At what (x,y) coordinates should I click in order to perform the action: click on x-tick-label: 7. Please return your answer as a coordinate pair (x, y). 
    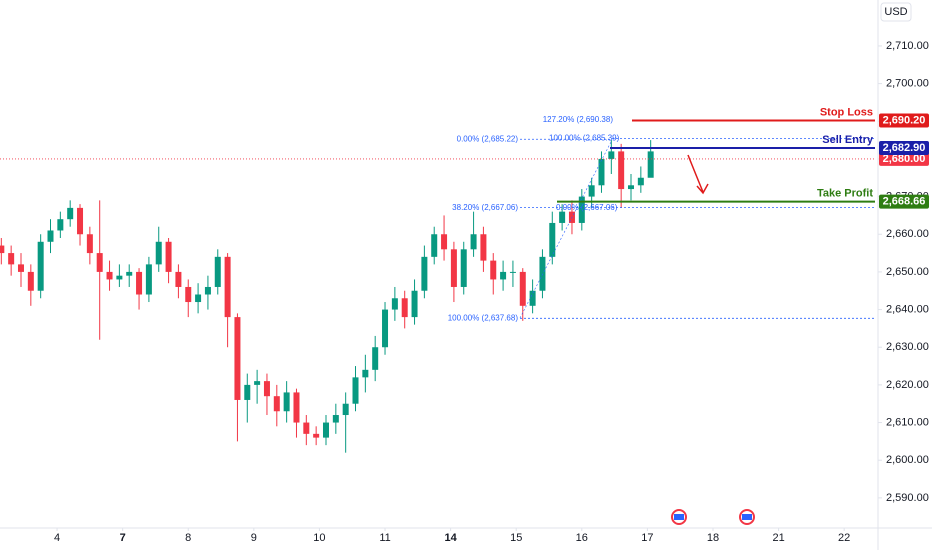
    Looking at the image, I should click on (123, 538).